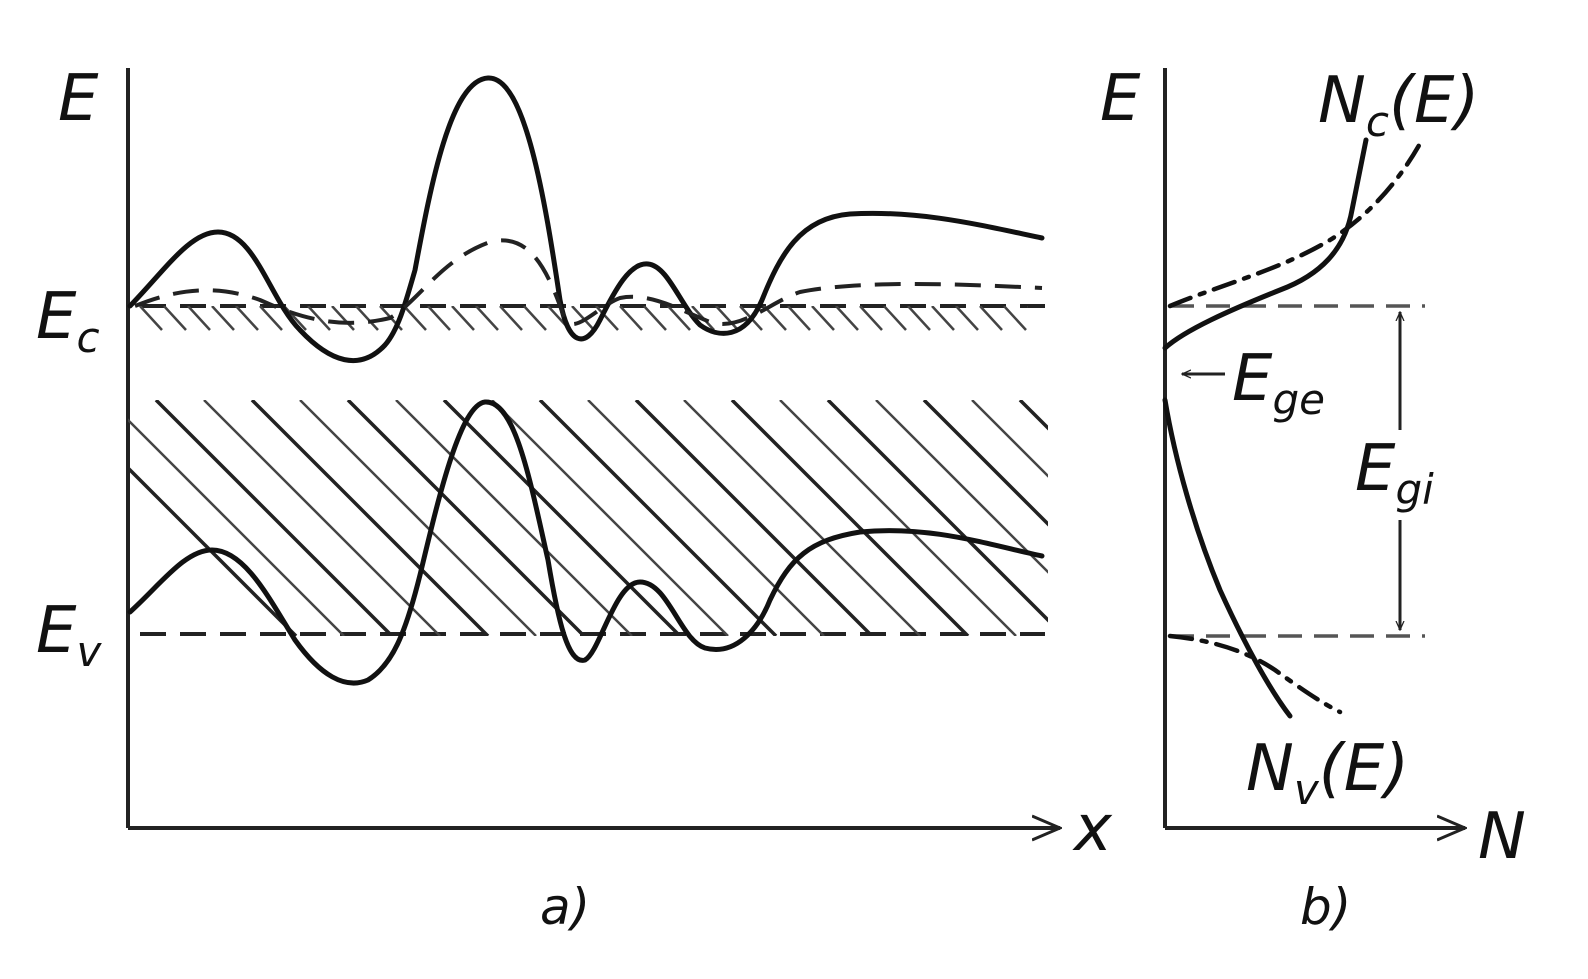 The width and height of the screenshot is (1588, 979). What do you see at coordinates (1265, 244) in the screenshot?
I see `nc-density-solid` at bounding box center [1265, 244].